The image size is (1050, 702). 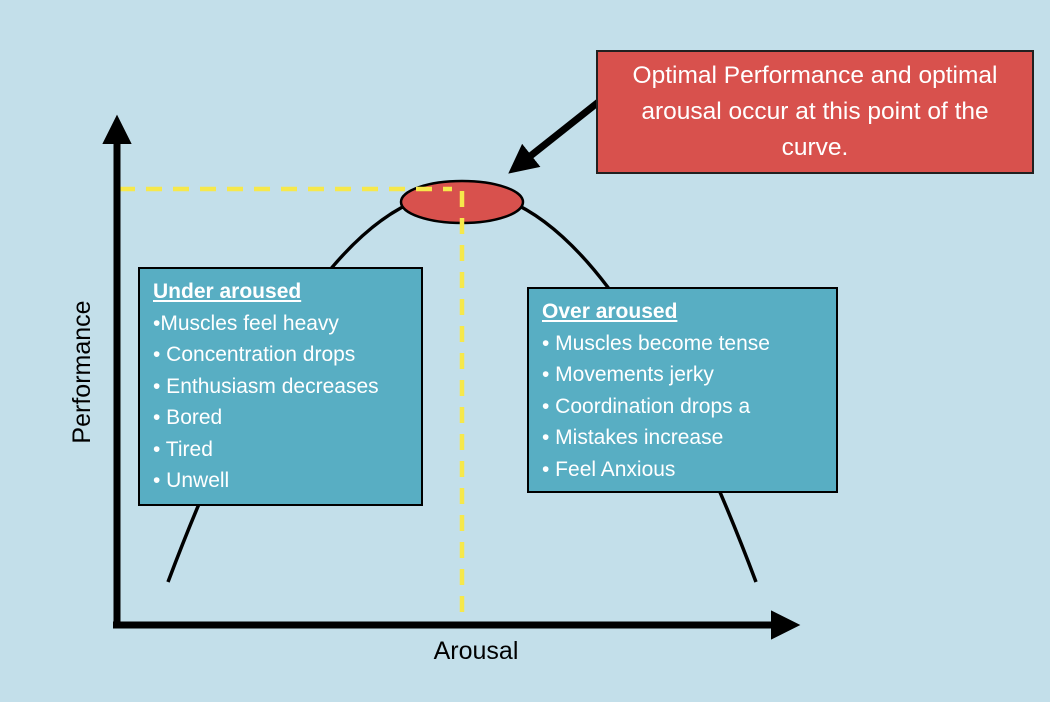 What do you see at coordinates (633, 437) in the screenshot?
I see `over-aroused-item: • Mistakes increase` at bounding box center [633, 437].